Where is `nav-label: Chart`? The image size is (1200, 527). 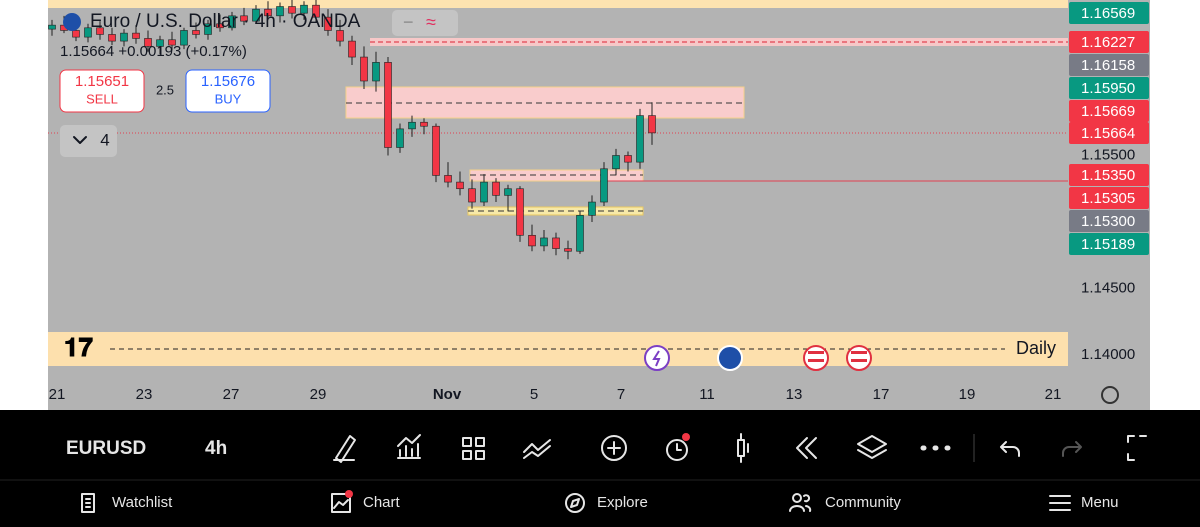
nav-label: Chart is located at coordinates (382, 502).